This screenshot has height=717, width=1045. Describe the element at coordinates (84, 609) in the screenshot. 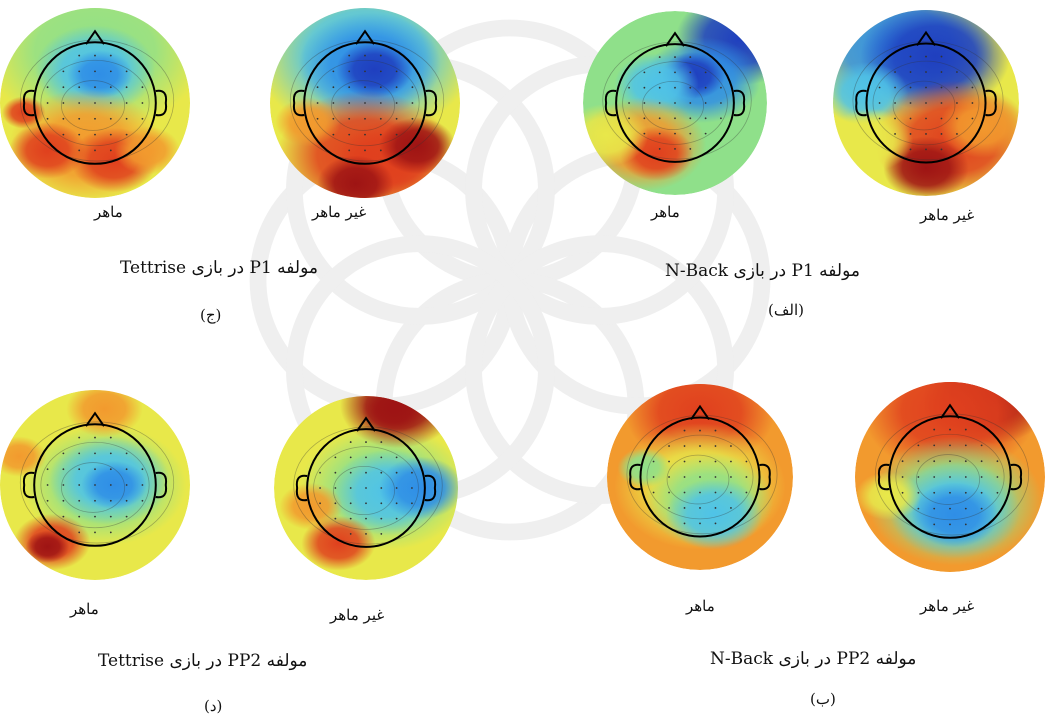

I see `label-expert-d: ماهر` at that location.